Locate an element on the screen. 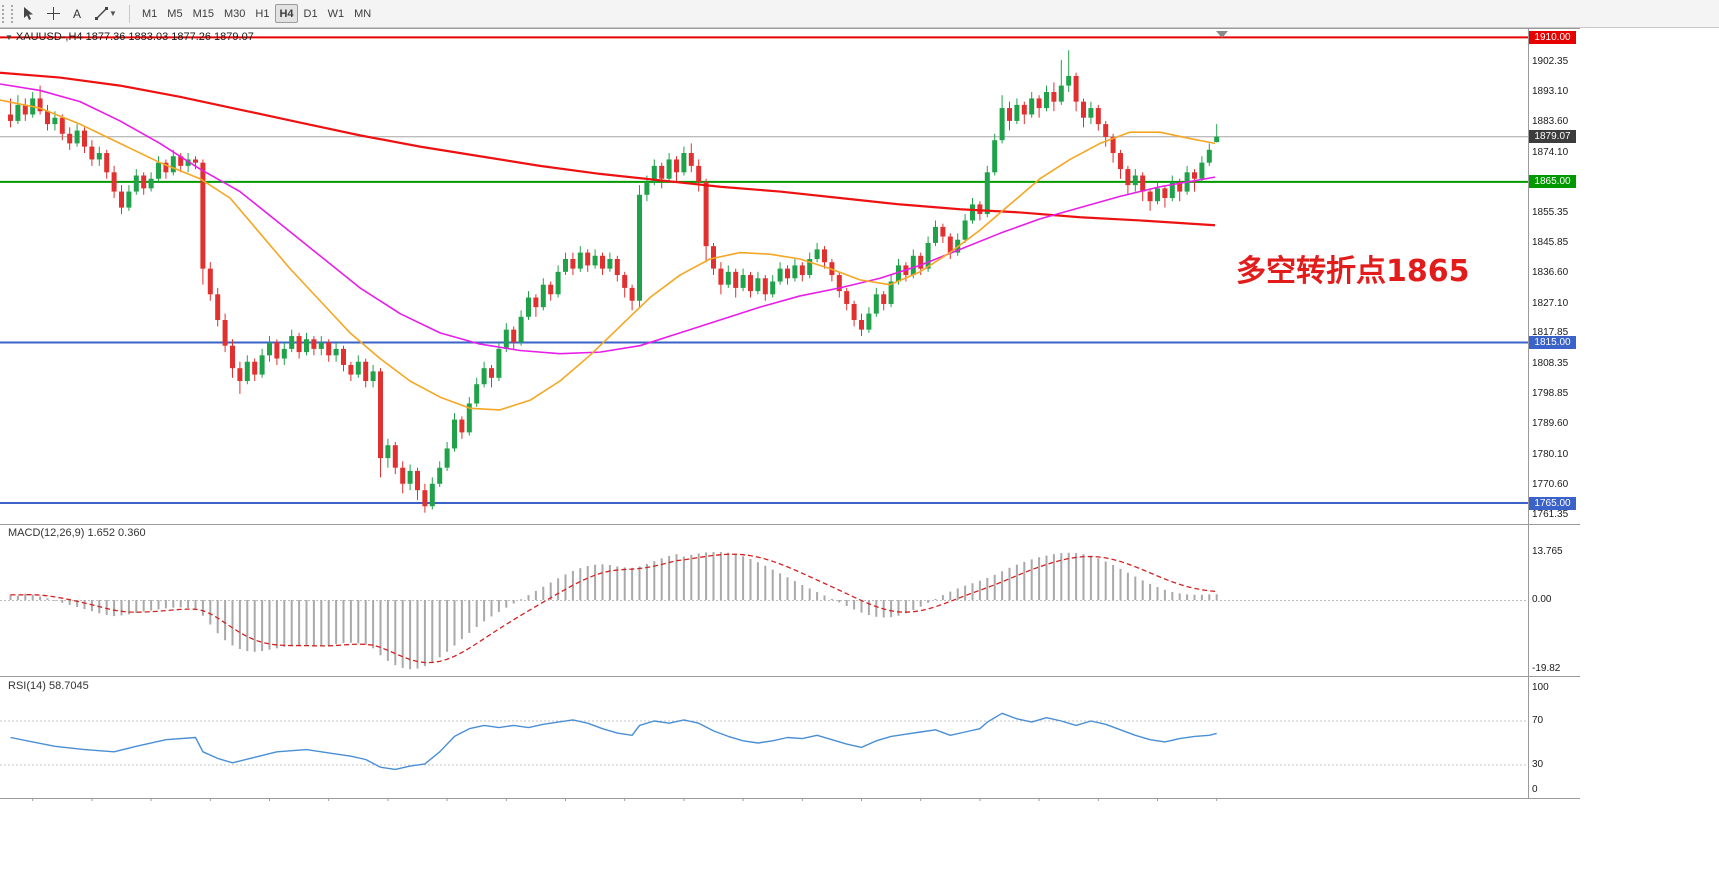  macd-scale-label: 0.00 is located at coordinates (1542, 599).